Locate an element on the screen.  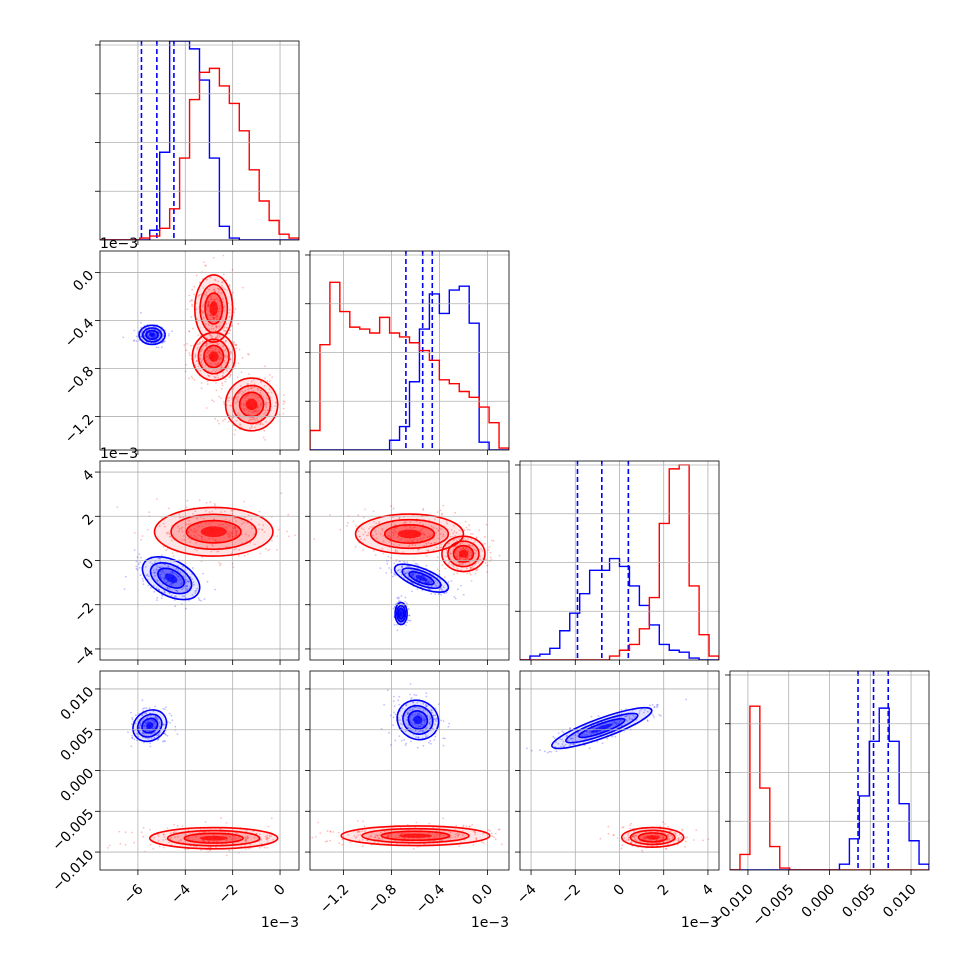
contour-blue is located at coordinates (602, 728).